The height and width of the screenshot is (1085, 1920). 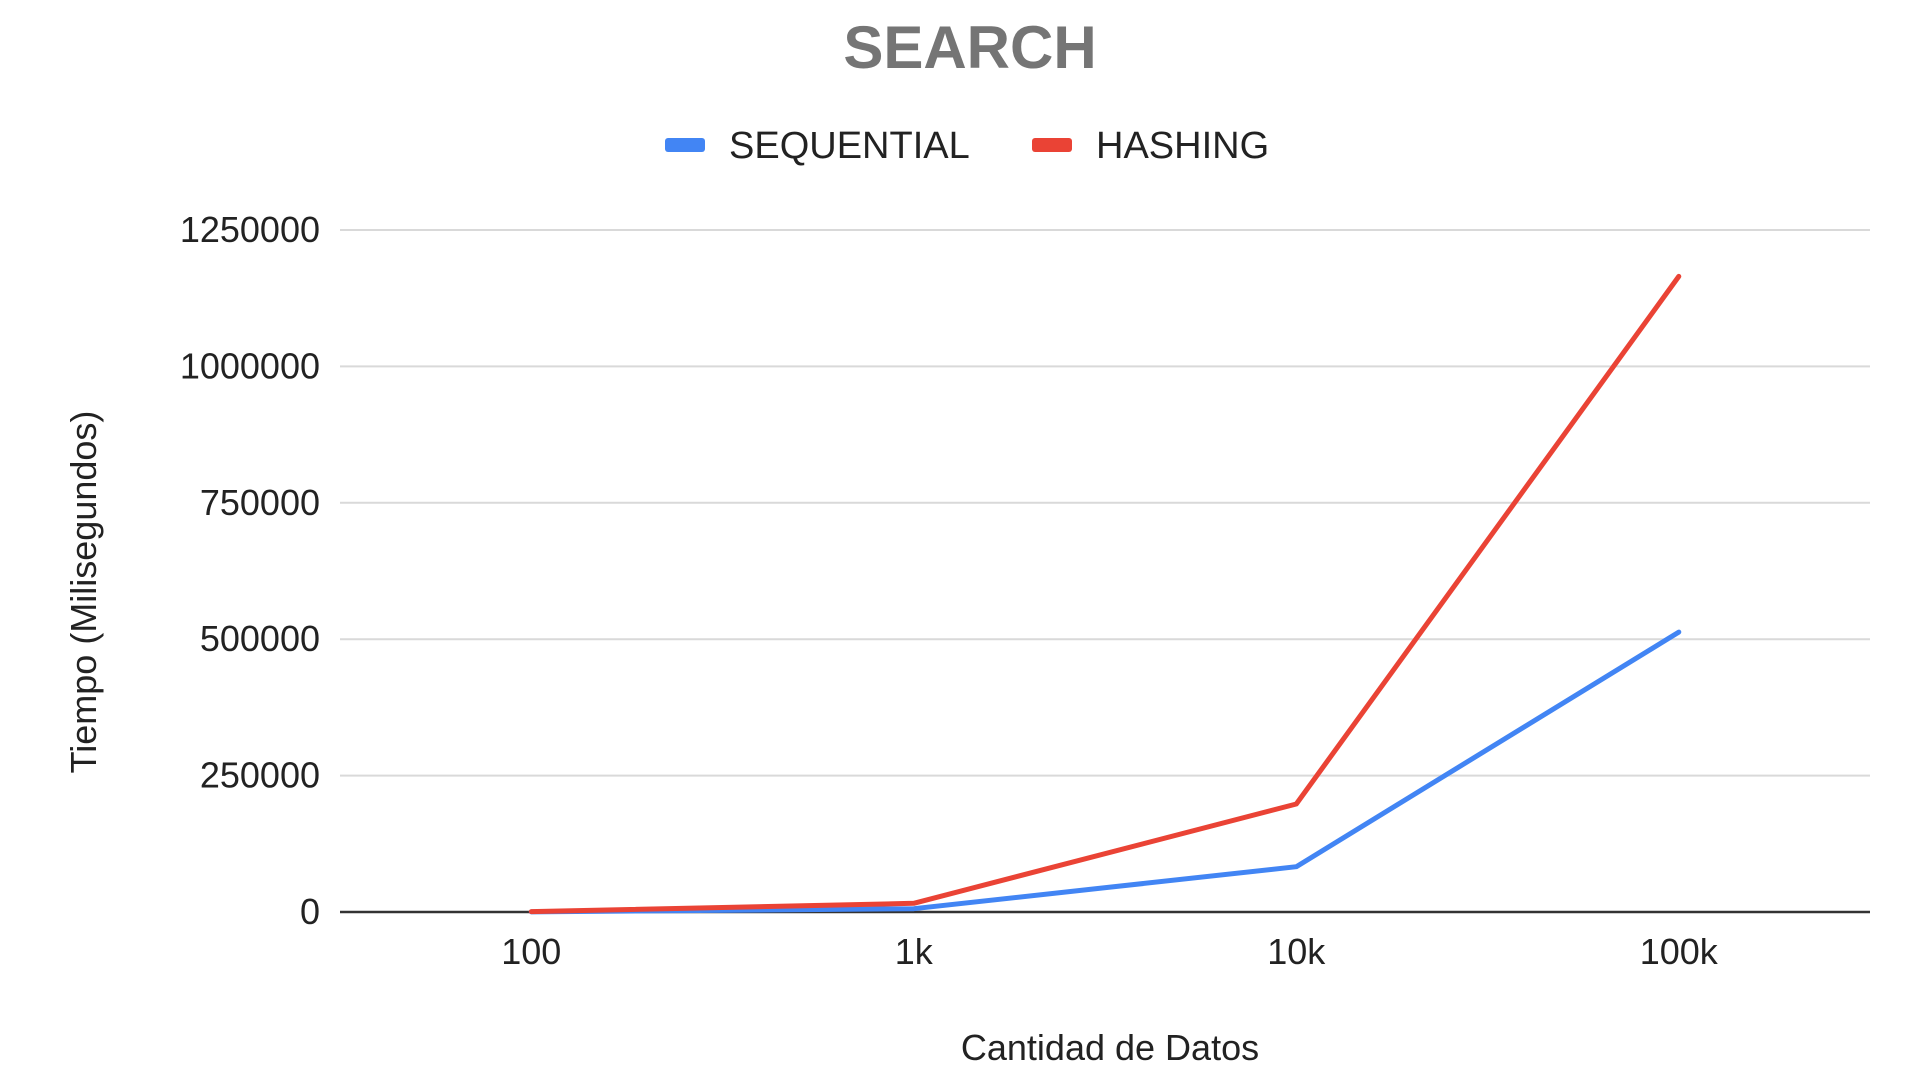 What do you see at coordinates (531, 951) in the screenshot?
I see `x-tick-label: 100` at bounding box center [531, 951].